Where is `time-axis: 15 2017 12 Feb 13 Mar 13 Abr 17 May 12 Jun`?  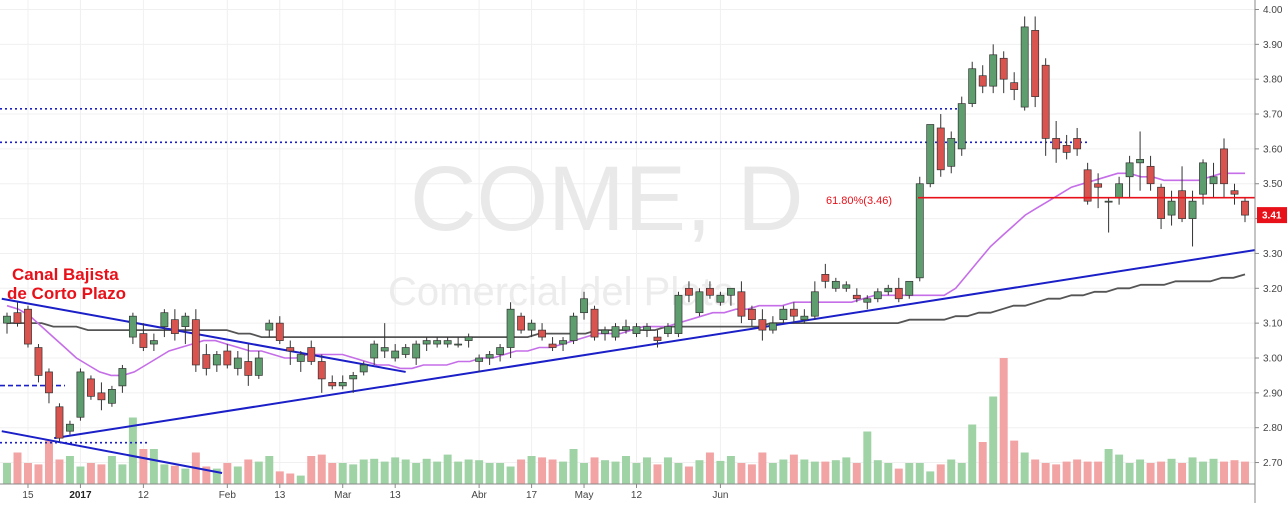 time-axis: 15 2017 12 Feb 13 Mar 13 Abr 17 May 12 Jun is located at coordinates (627, 492).